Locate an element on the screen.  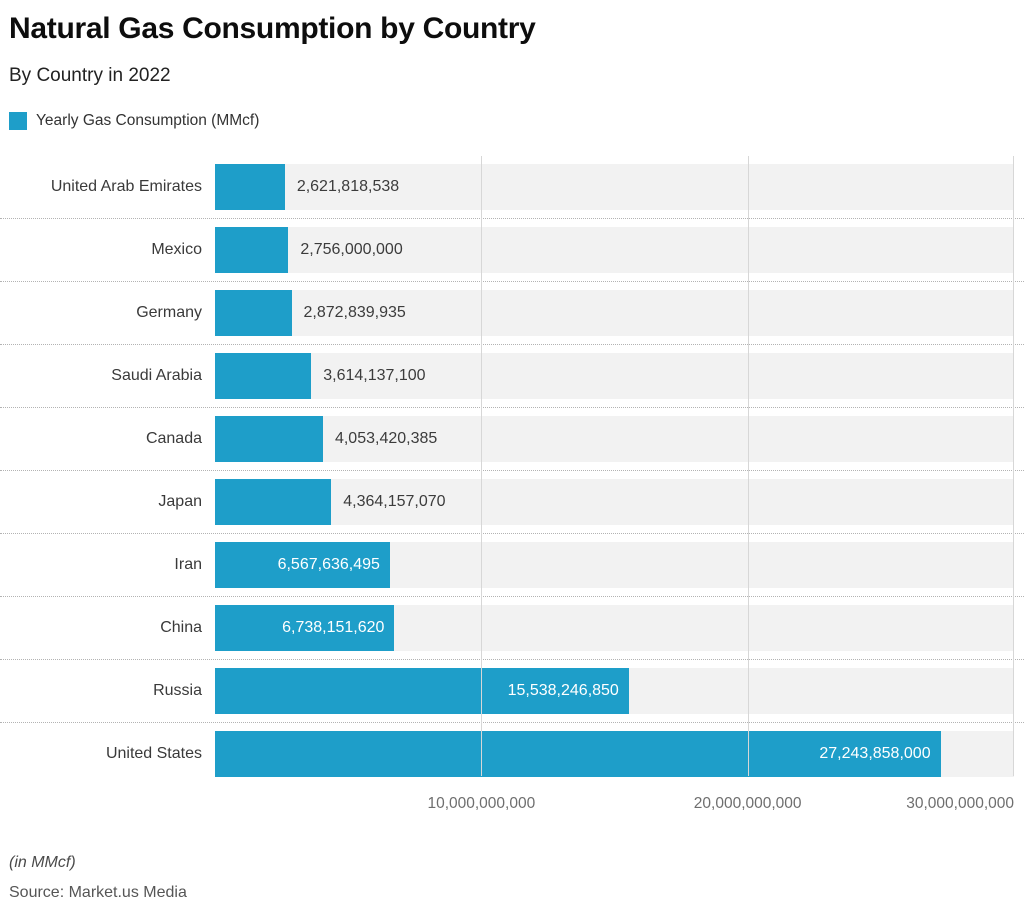
bar-row: Japan 4,364,157,070 is located at coordinates (512, 501).